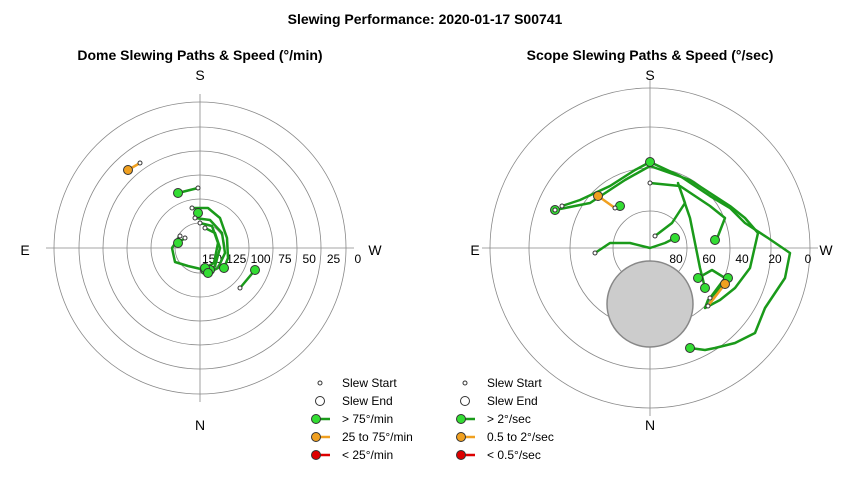 Image resolution: width=850 pixels, height=480 pixels. Describe the element at coordinates (465, 401) in the screenshot. I see `scope-legend-end-marker` at that location.